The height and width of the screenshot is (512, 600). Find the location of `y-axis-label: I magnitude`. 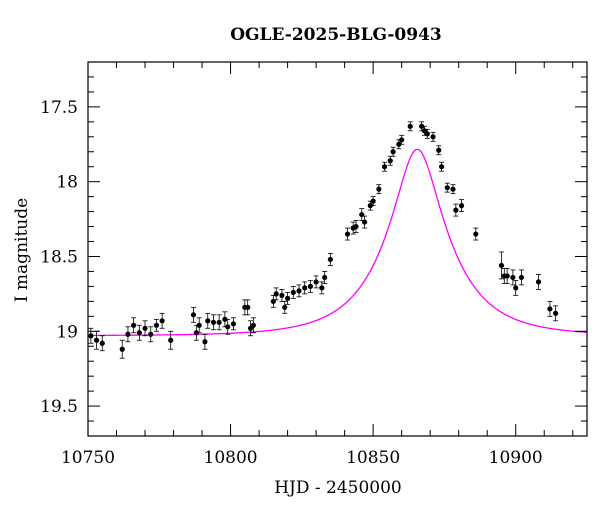

y-axis-label: I magnitude is located at coordinates (22, 250).